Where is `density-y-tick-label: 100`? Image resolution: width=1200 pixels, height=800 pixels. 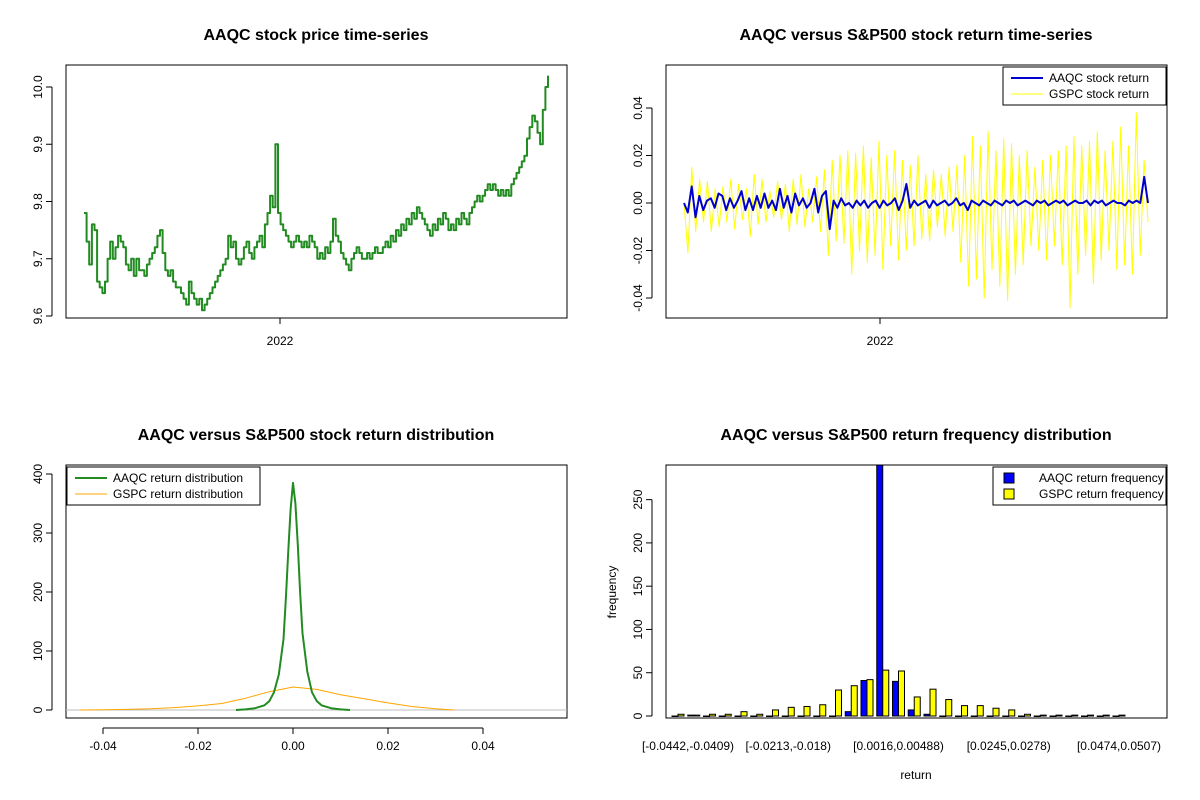 density-y-tick-label: 100 is located at coordinates (38, 651).